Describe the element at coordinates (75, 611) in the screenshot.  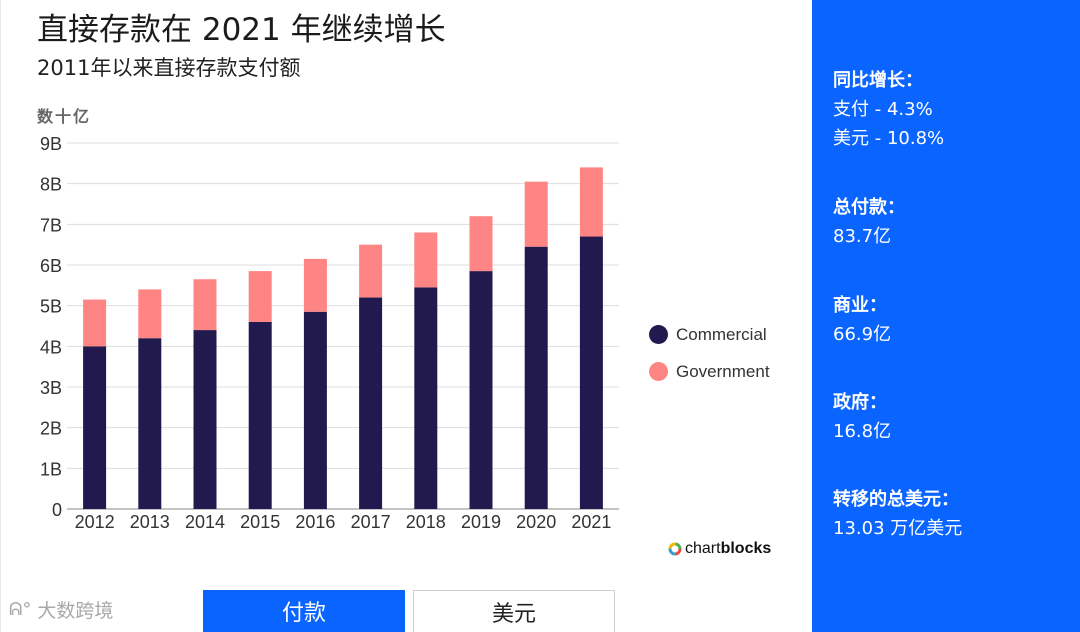
I see `watermark-text: 大数跨境` at that location.